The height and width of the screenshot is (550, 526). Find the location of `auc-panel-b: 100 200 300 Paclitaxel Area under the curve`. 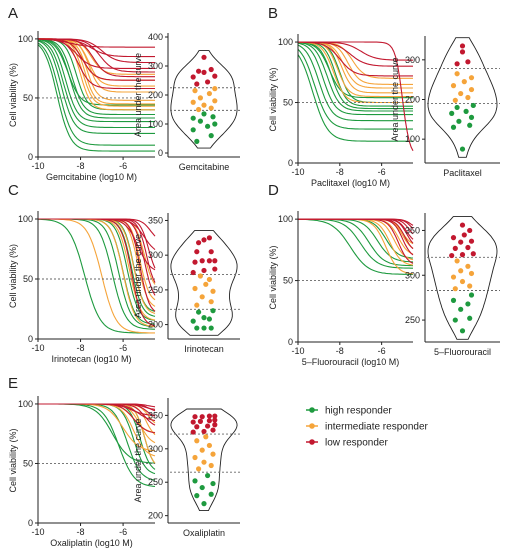

auc-panel-b: 100 200 300 Paclitaxel Area under the curve is located at coordinates (445, 107).